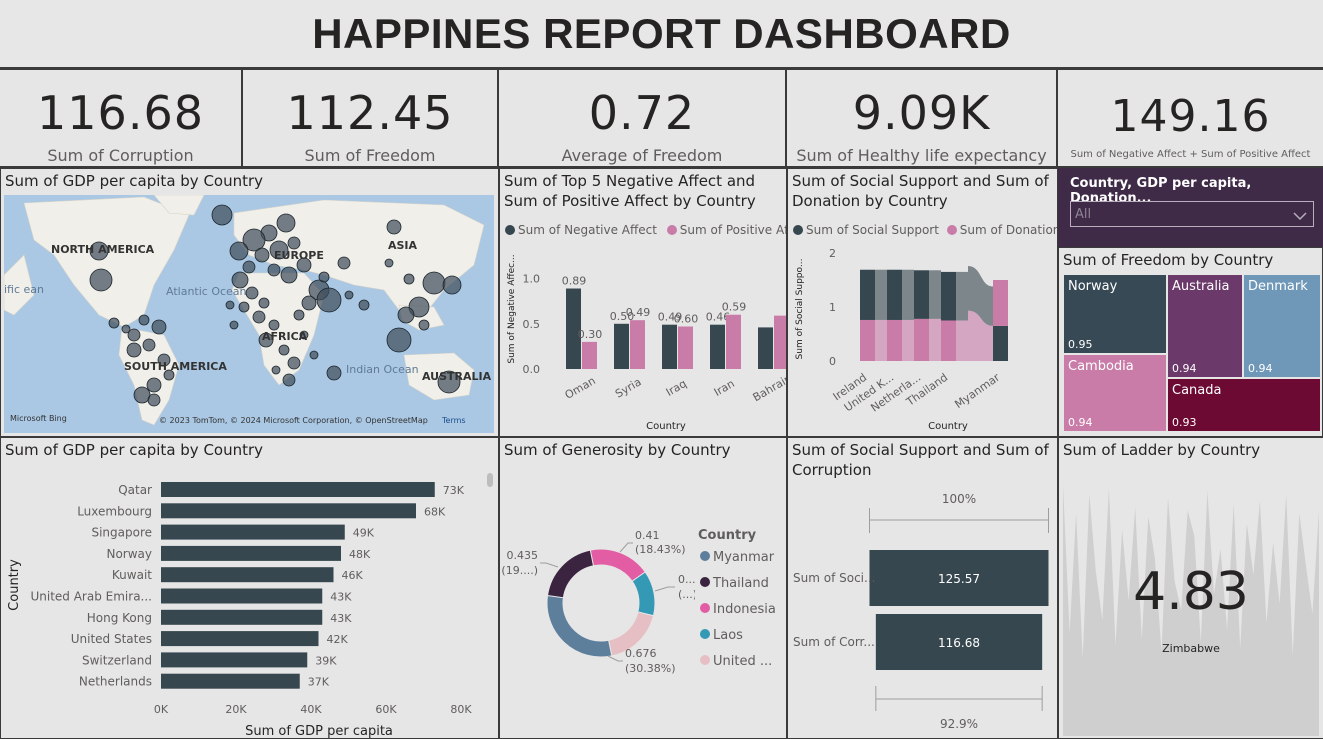 This screenshot has width=1323, height=739. What do you see at coordinates (1115, 393) in the screenshot?
I see `treemap-cell-cambodia: Cambodia 0.94` at bounding box center [1115, 393].